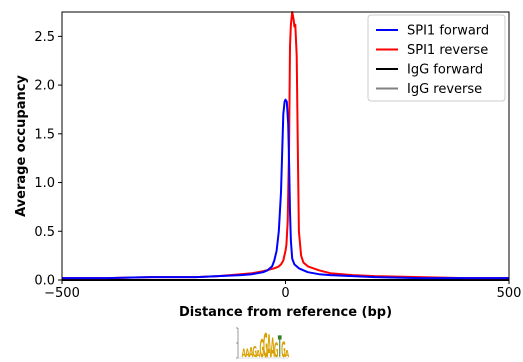 The image size is (523, 362). I want to click on x-axis: −500 0 500, so click(282, 290).